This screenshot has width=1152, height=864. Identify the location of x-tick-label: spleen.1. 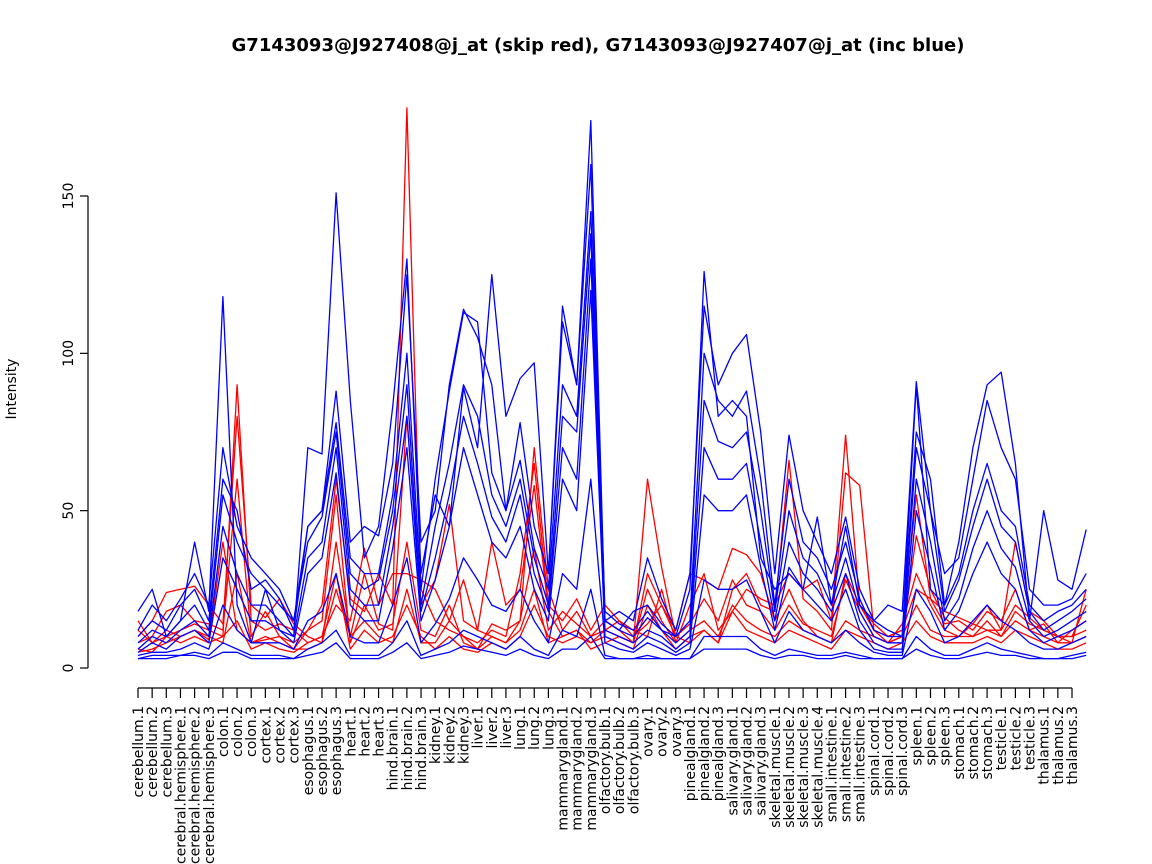
(917, 736).